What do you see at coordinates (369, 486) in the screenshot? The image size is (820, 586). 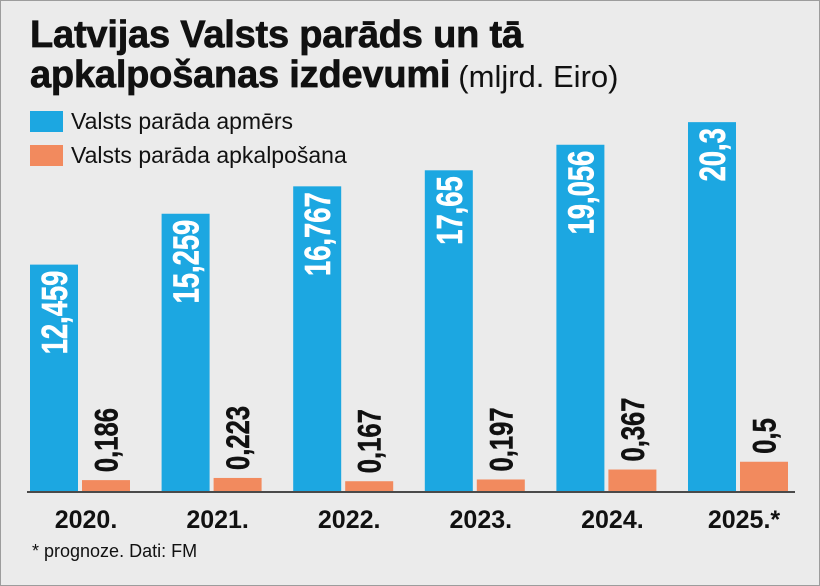 I see `bar-service-2022` at bounding box center [369, 486].